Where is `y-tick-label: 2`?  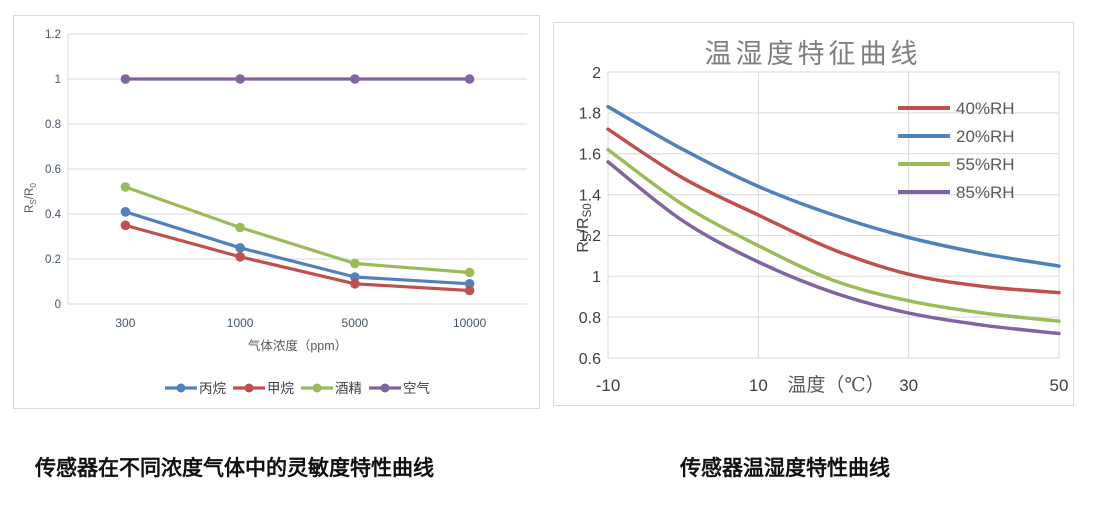 y-tick-label: 2 is located at coordinates (596, 73).